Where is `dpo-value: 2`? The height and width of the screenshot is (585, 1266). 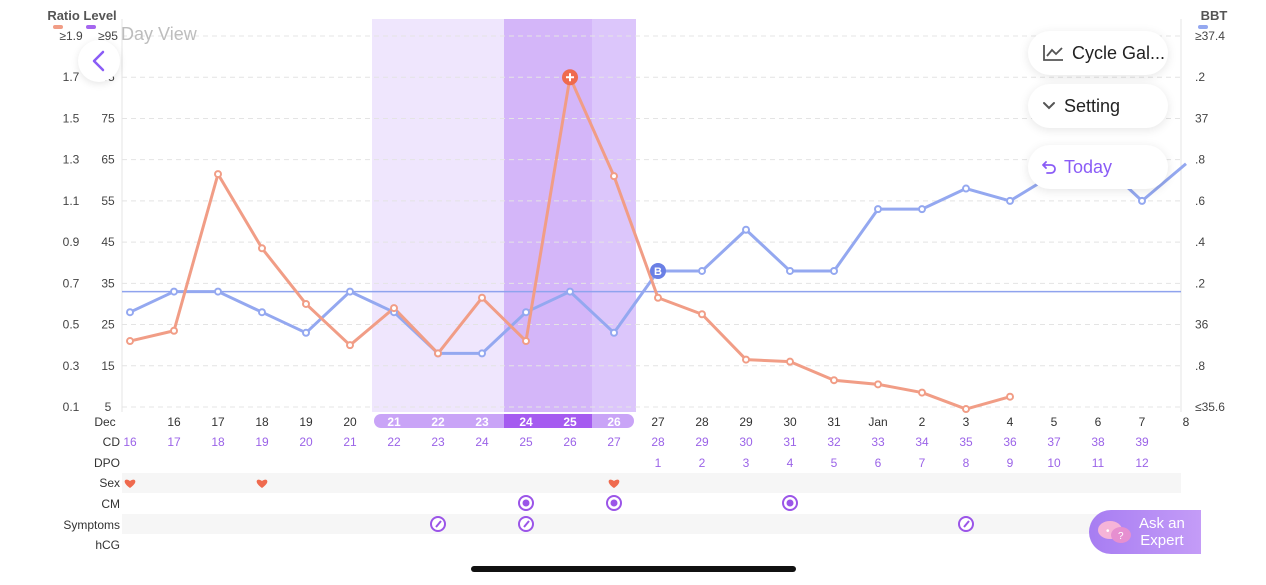
dpo-value: 2 is located at coordinates (702, 463).